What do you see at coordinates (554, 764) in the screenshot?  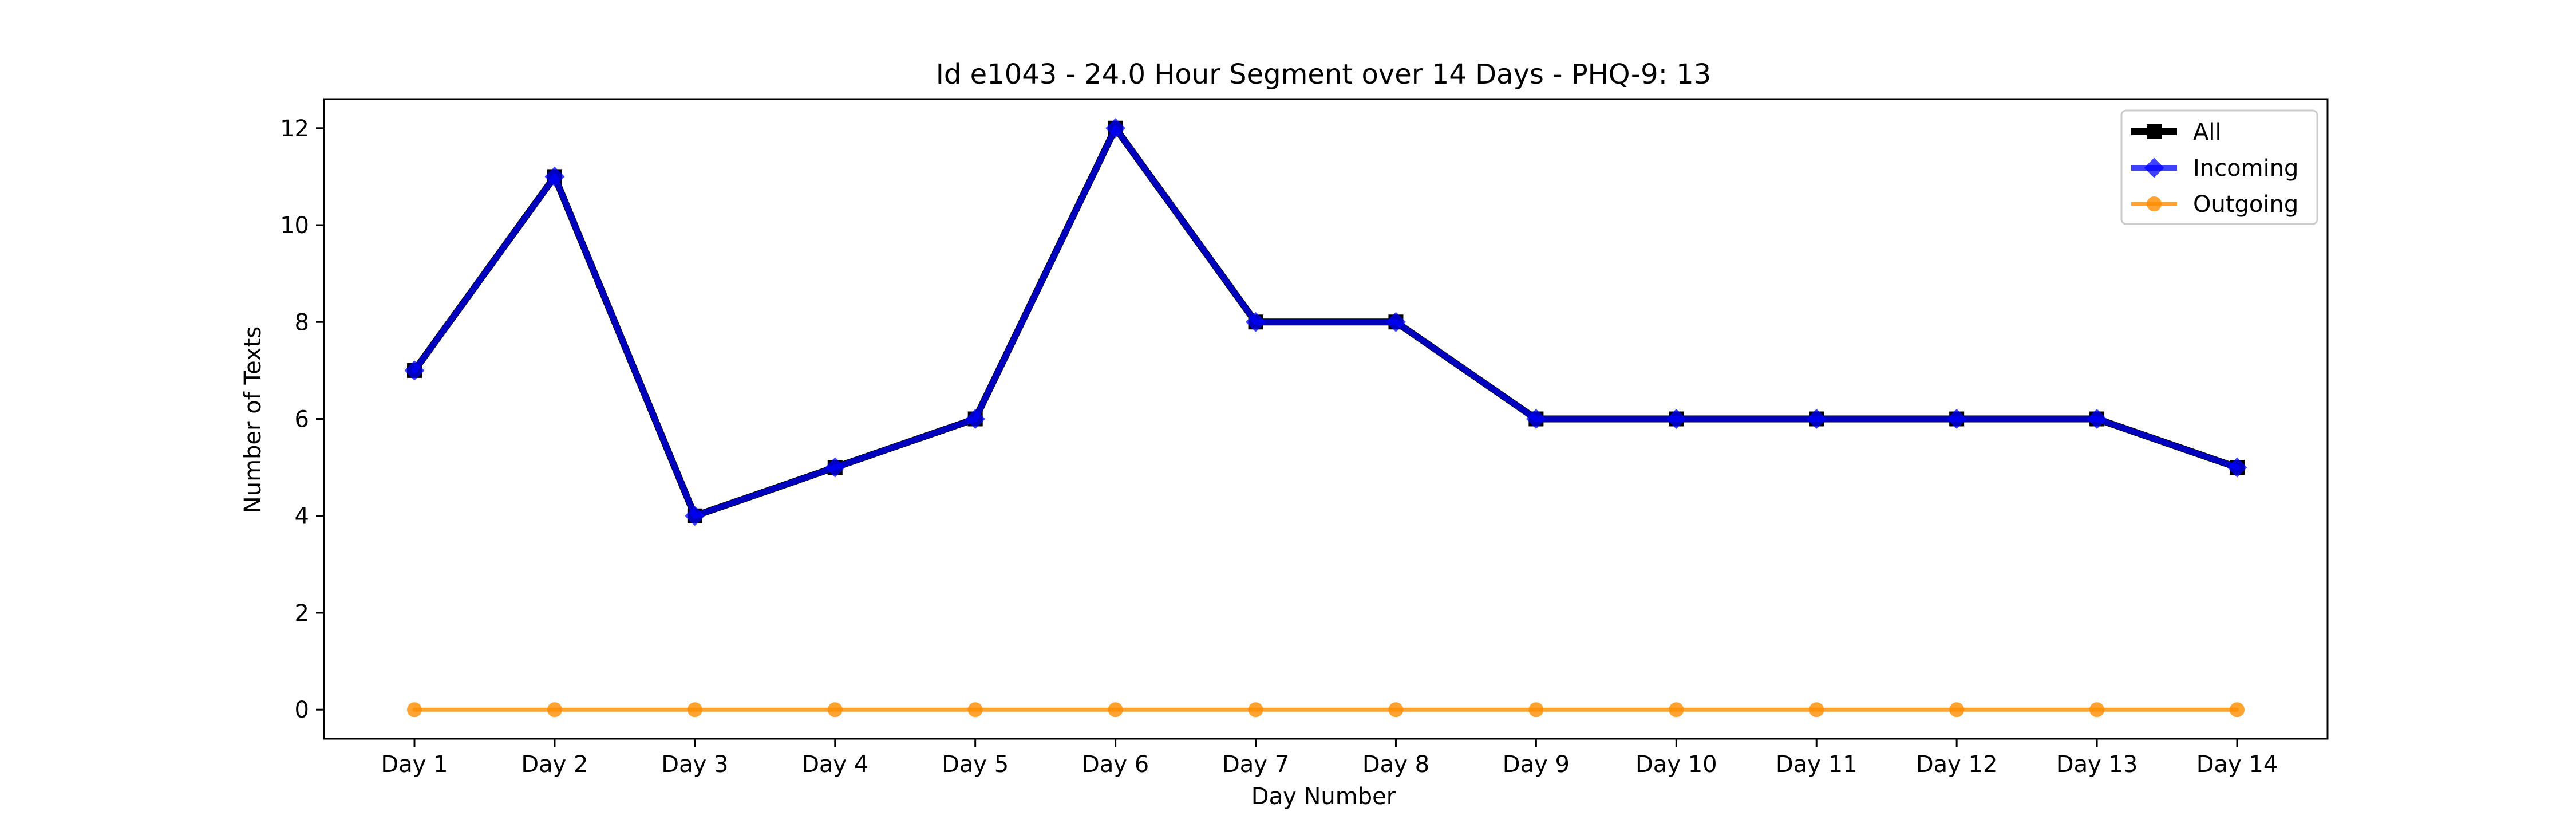 I see `x-tick-label: Day 2` at bounding box center [554, 764].